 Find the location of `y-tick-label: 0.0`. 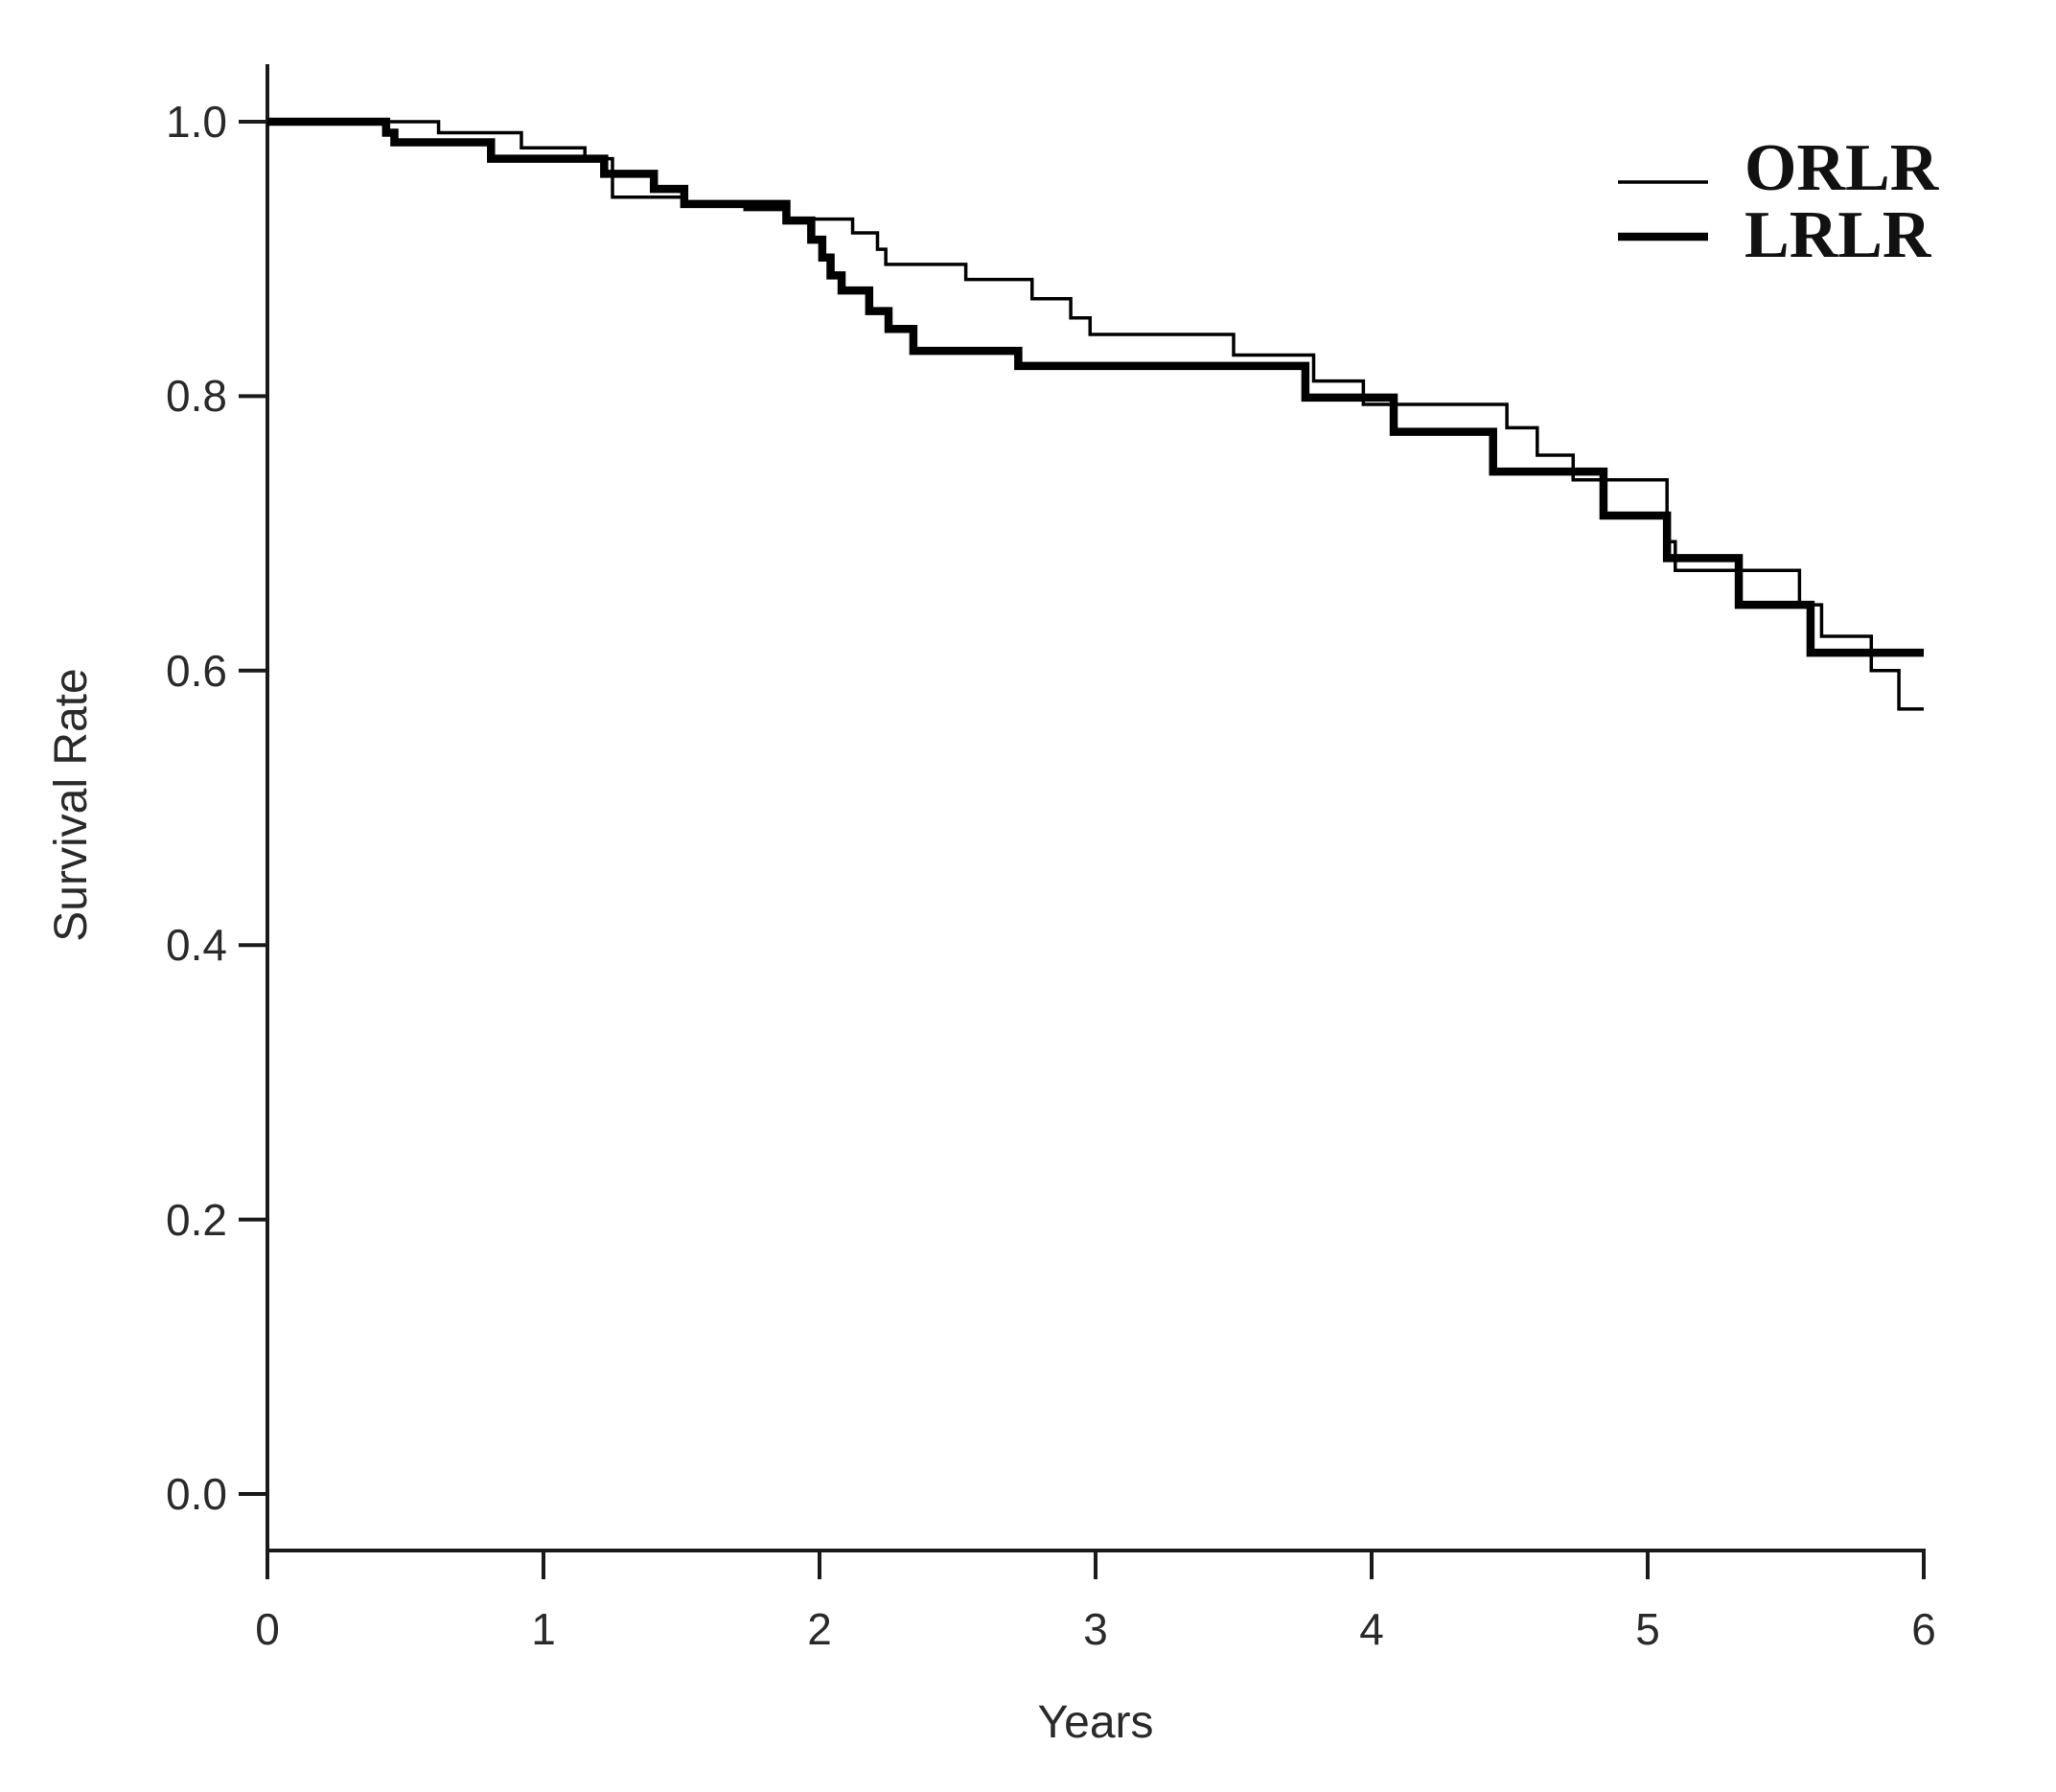

y-tick-label: 0.0 is located at coordinates (196, 1494).